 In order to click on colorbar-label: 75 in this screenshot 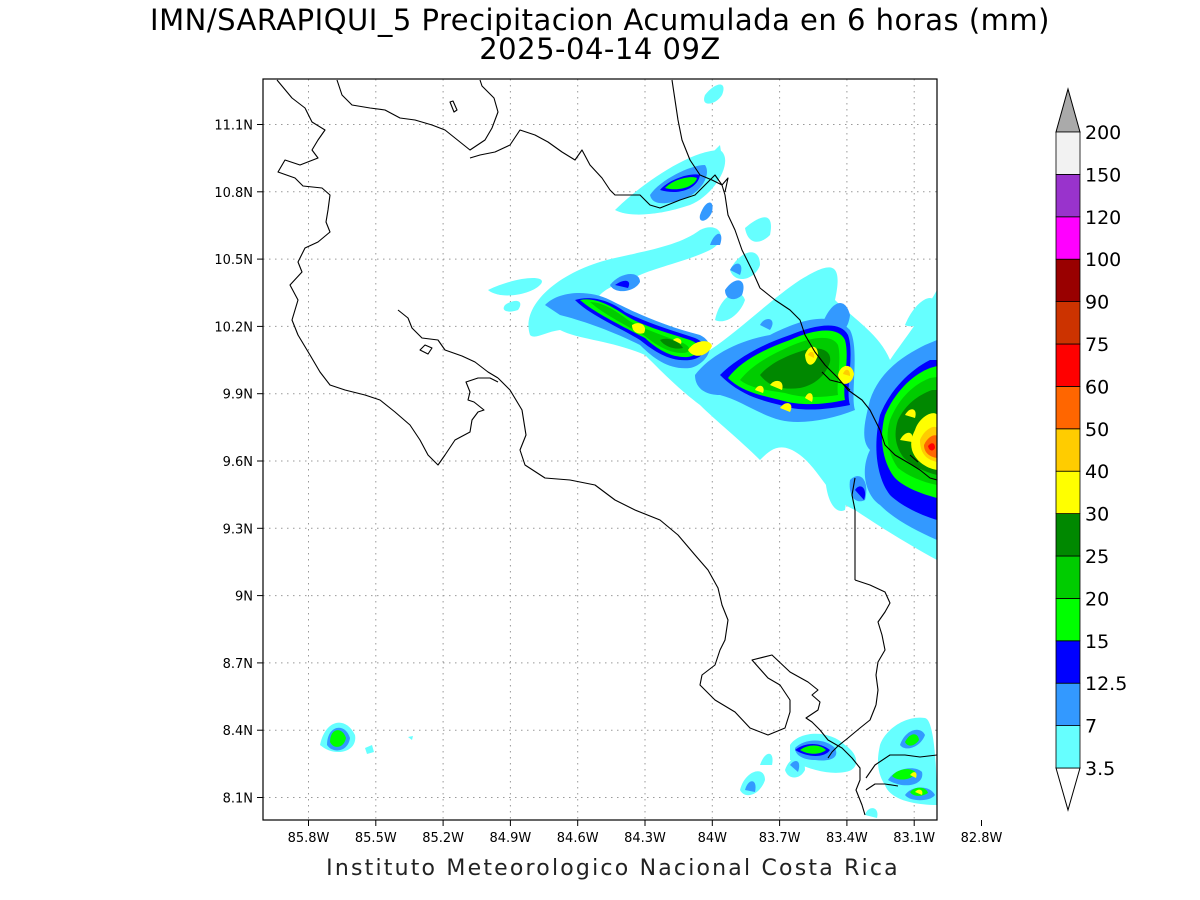, I will do `click(1097, 345)`.